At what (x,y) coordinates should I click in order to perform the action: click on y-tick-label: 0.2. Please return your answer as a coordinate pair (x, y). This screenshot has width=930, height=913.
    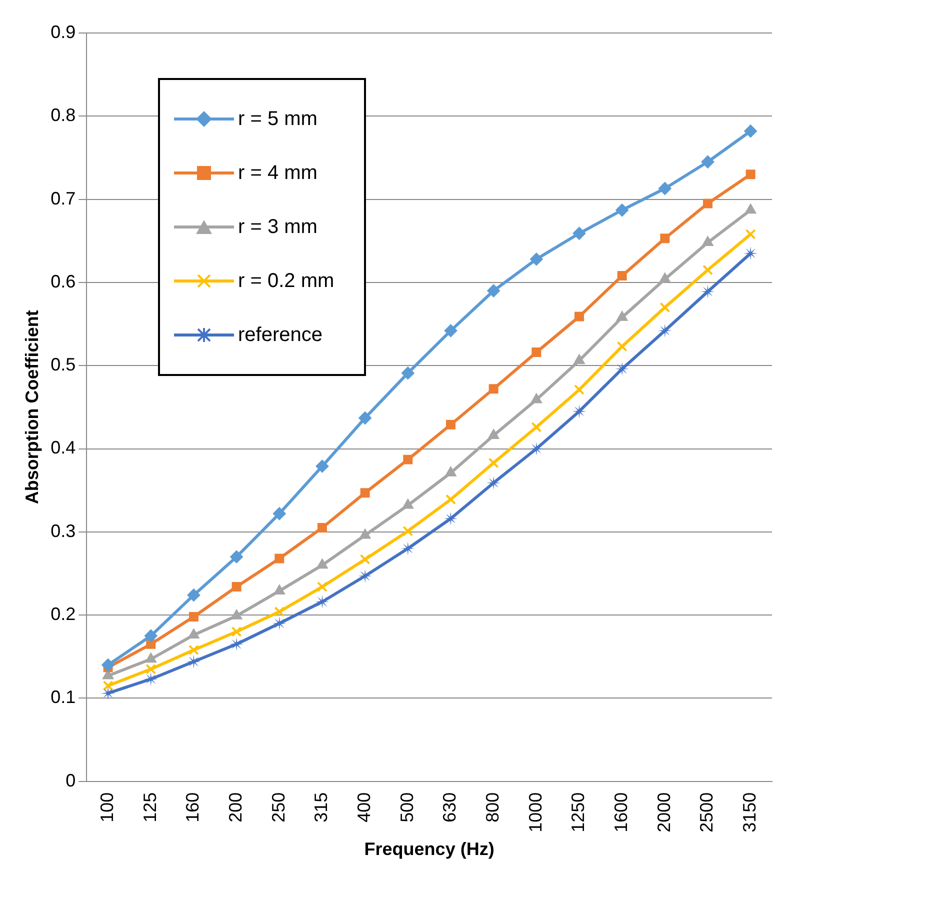
    Looking at the image, I should click on (63, 614).